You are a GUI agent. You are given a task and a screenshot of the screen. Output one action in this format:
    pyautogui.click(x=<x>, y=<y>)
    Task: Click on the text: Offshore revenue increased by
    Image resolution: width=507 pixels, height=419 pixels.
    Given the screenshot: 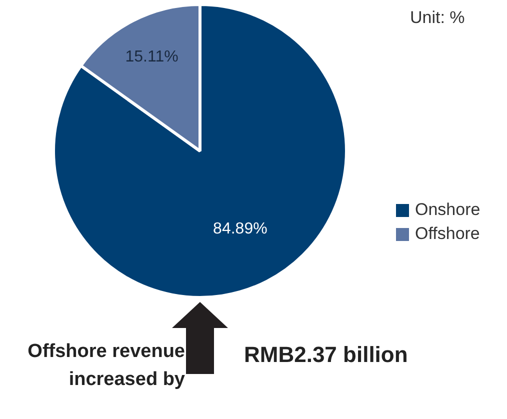 What is the action you would take?
    pyautogui.click(x=105, y=366)
    